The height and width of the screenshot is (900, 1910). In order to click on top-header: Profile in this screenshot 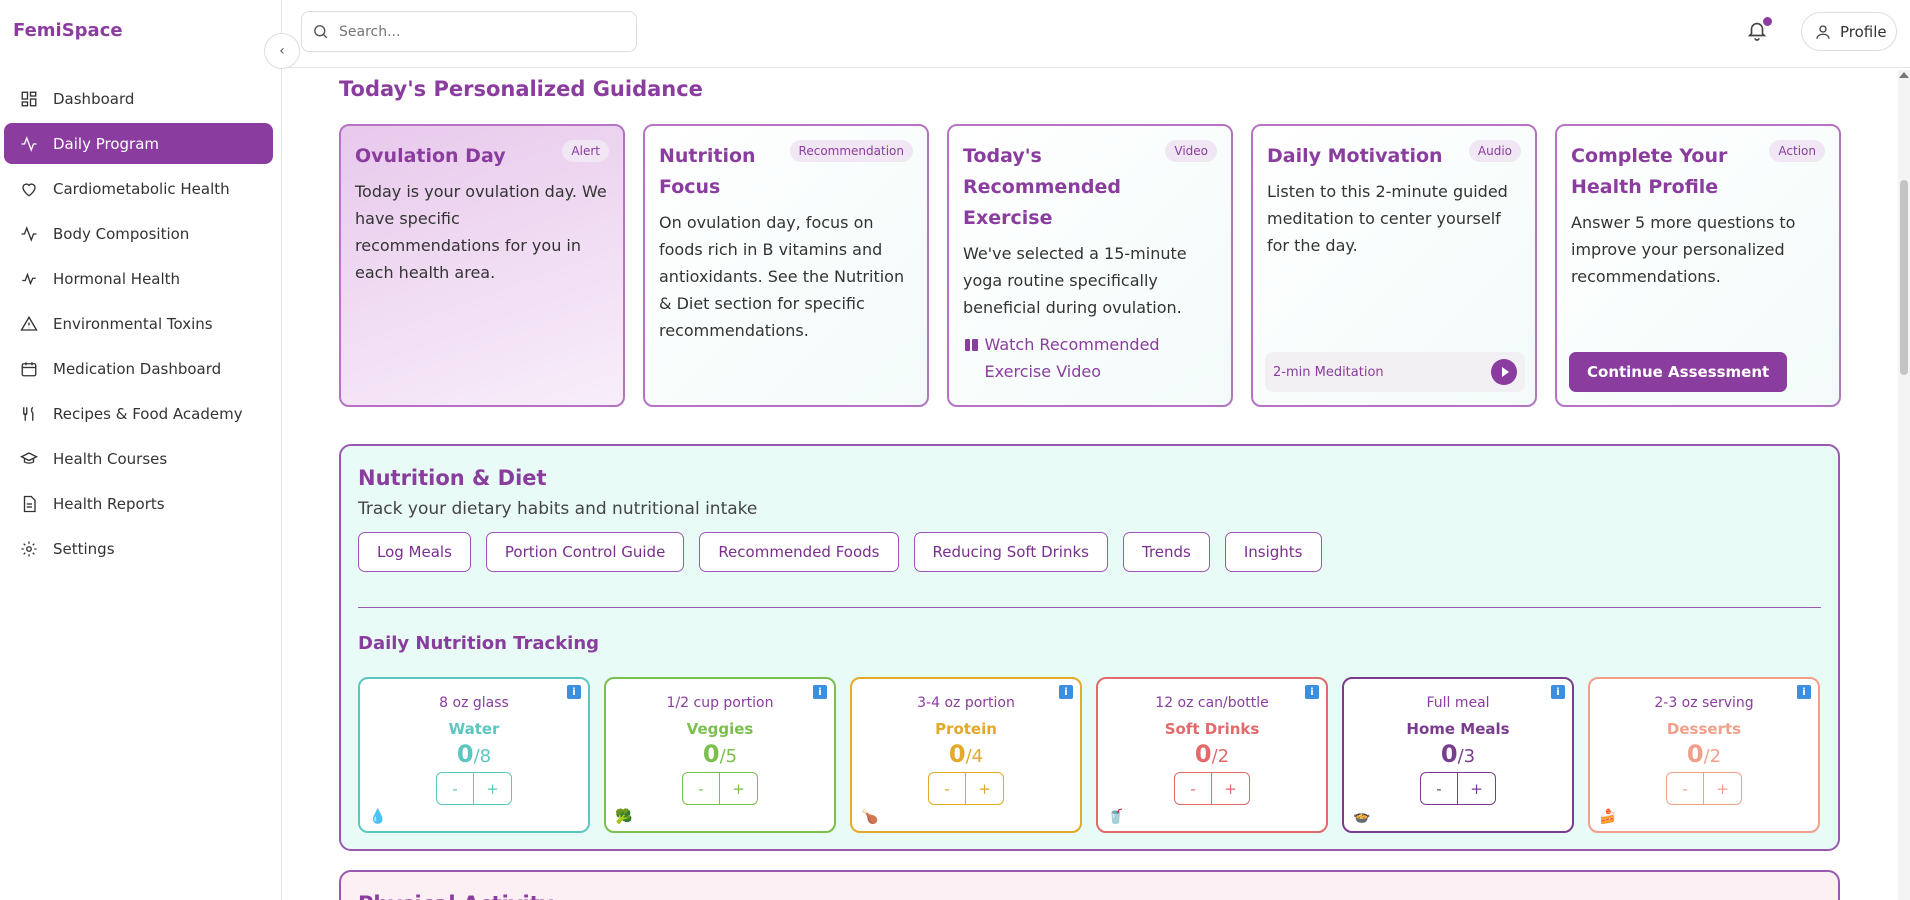, I will do `click(1096, 34)`.